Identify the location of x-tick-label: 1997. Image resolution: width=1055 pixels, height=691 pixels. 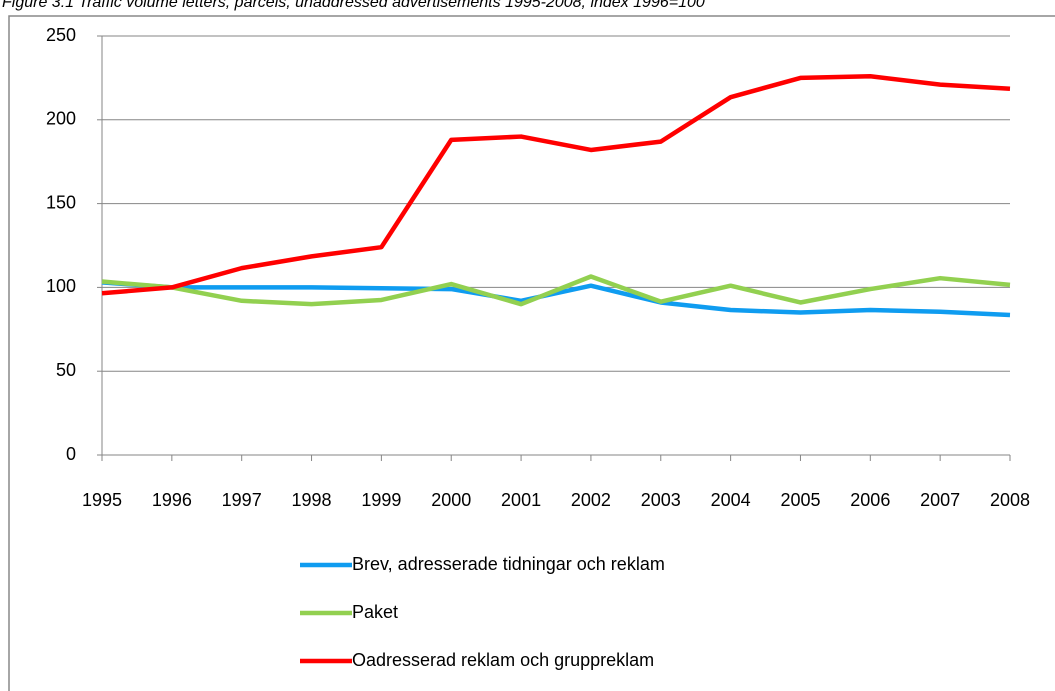
(242, 500).